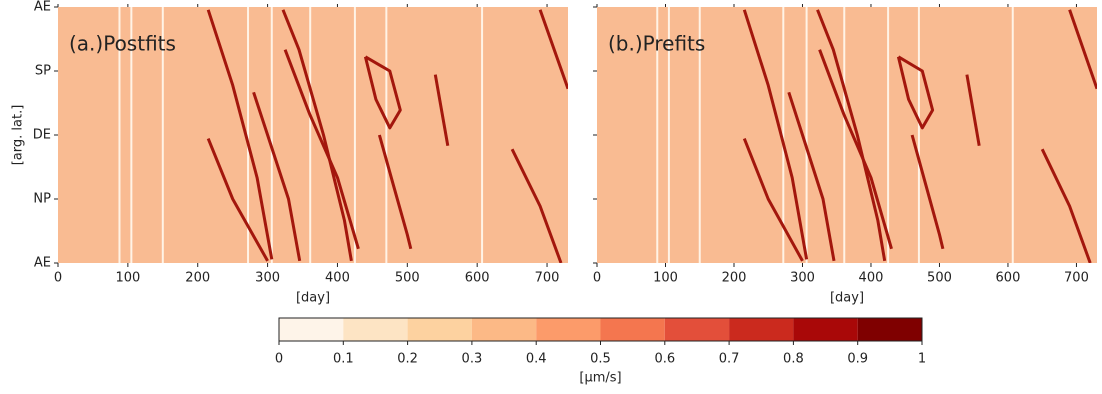 The height and width of the screenshot is (394, 1102). I want to click on y-tick-label: NP, so click(42, 199).